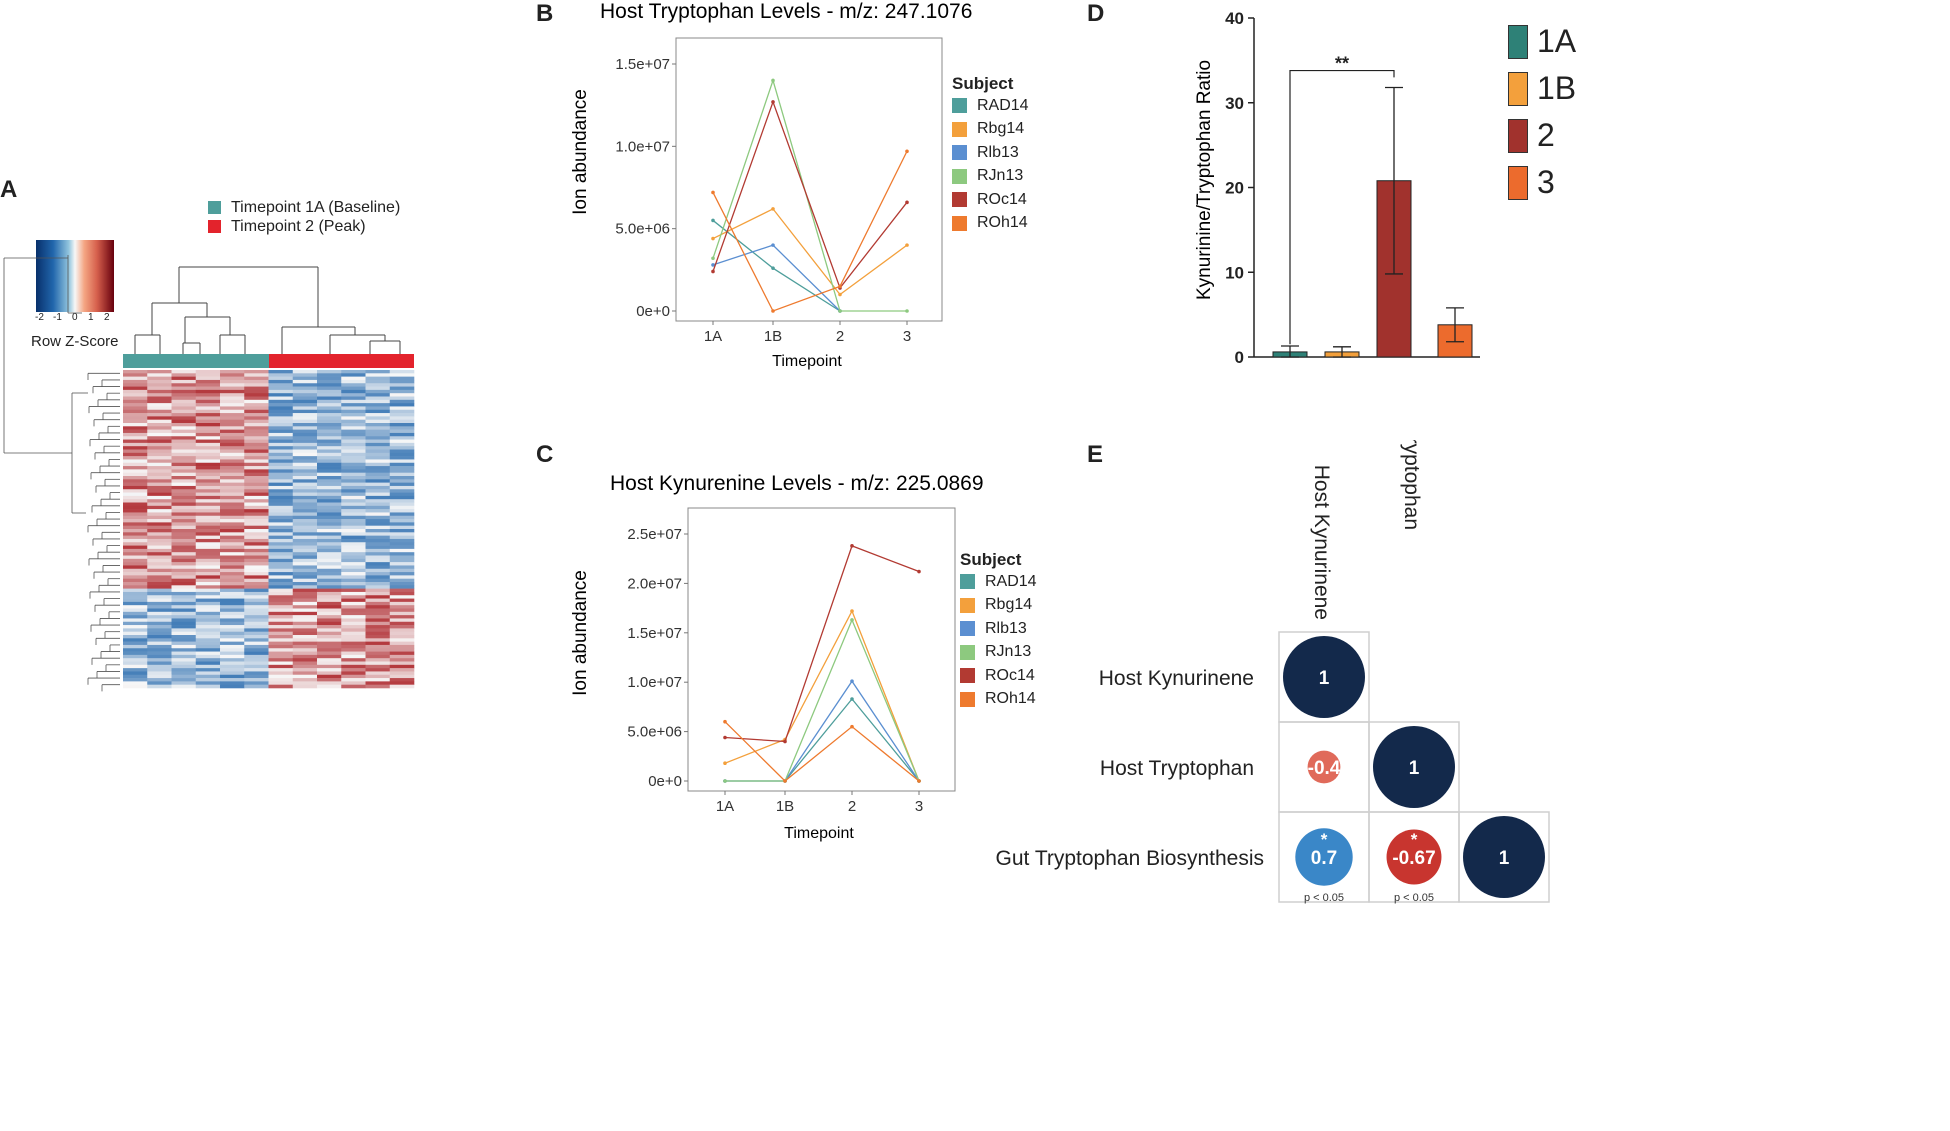  I want to click on subject-label: Rlb13, so click(1006, 628).